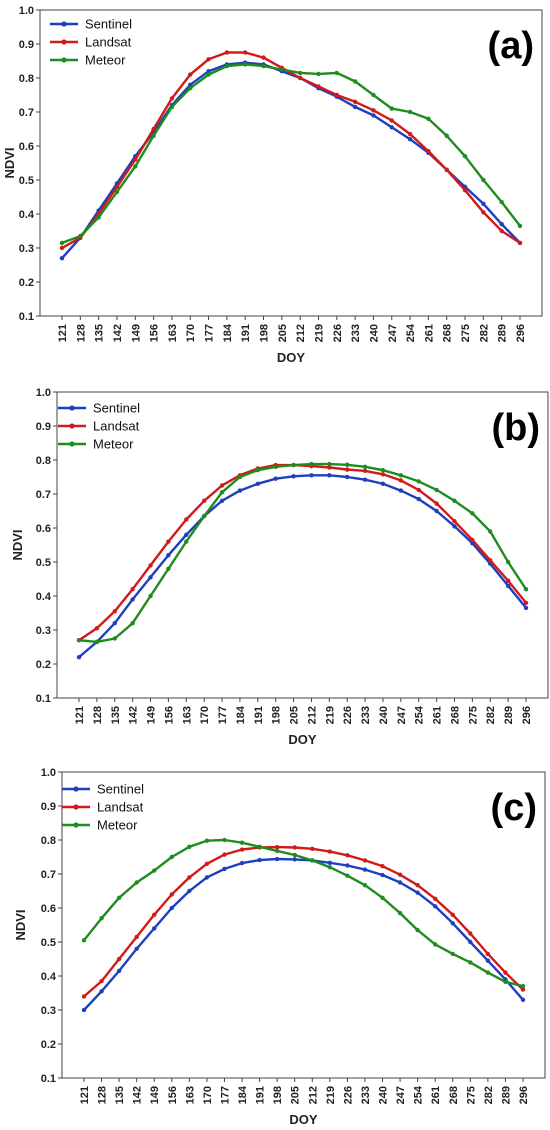 The height and width of the screenshot is (1130, 550). Describe the element at coordinates (384, 715) in the screenshot. I see `x-tick-label: 240` at that location.